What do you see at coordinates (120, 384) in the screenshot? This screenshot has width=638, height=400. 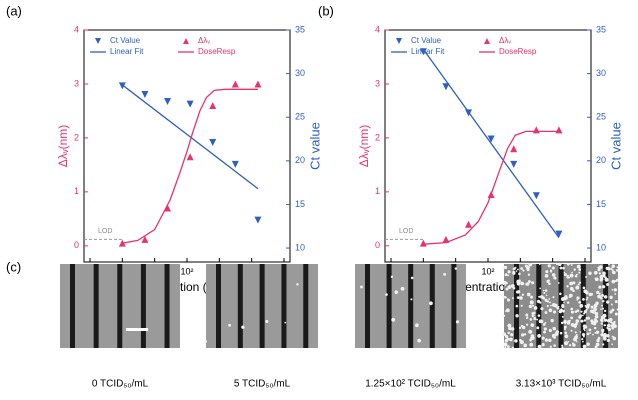 I see `image-caption: 0 TCID₅₀/mL` at bounding box center [120, 384].